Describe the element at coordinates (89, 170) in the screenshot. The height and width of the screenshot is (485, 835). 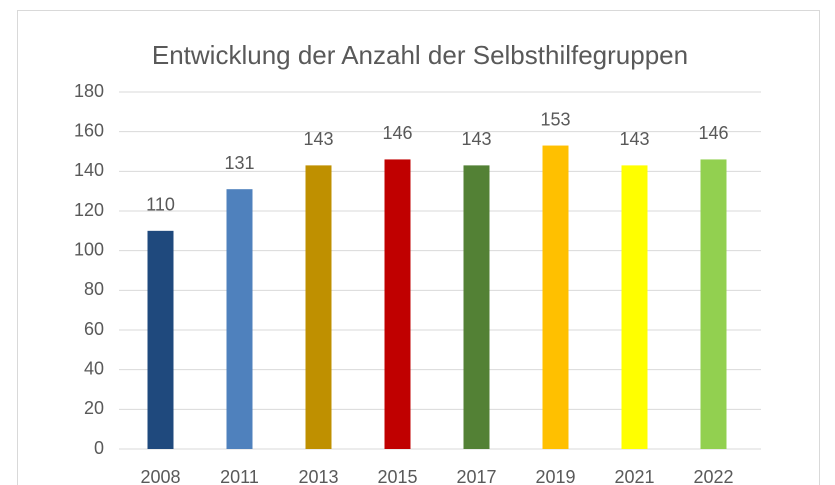
I see `y-tick-label: 140` at that location.